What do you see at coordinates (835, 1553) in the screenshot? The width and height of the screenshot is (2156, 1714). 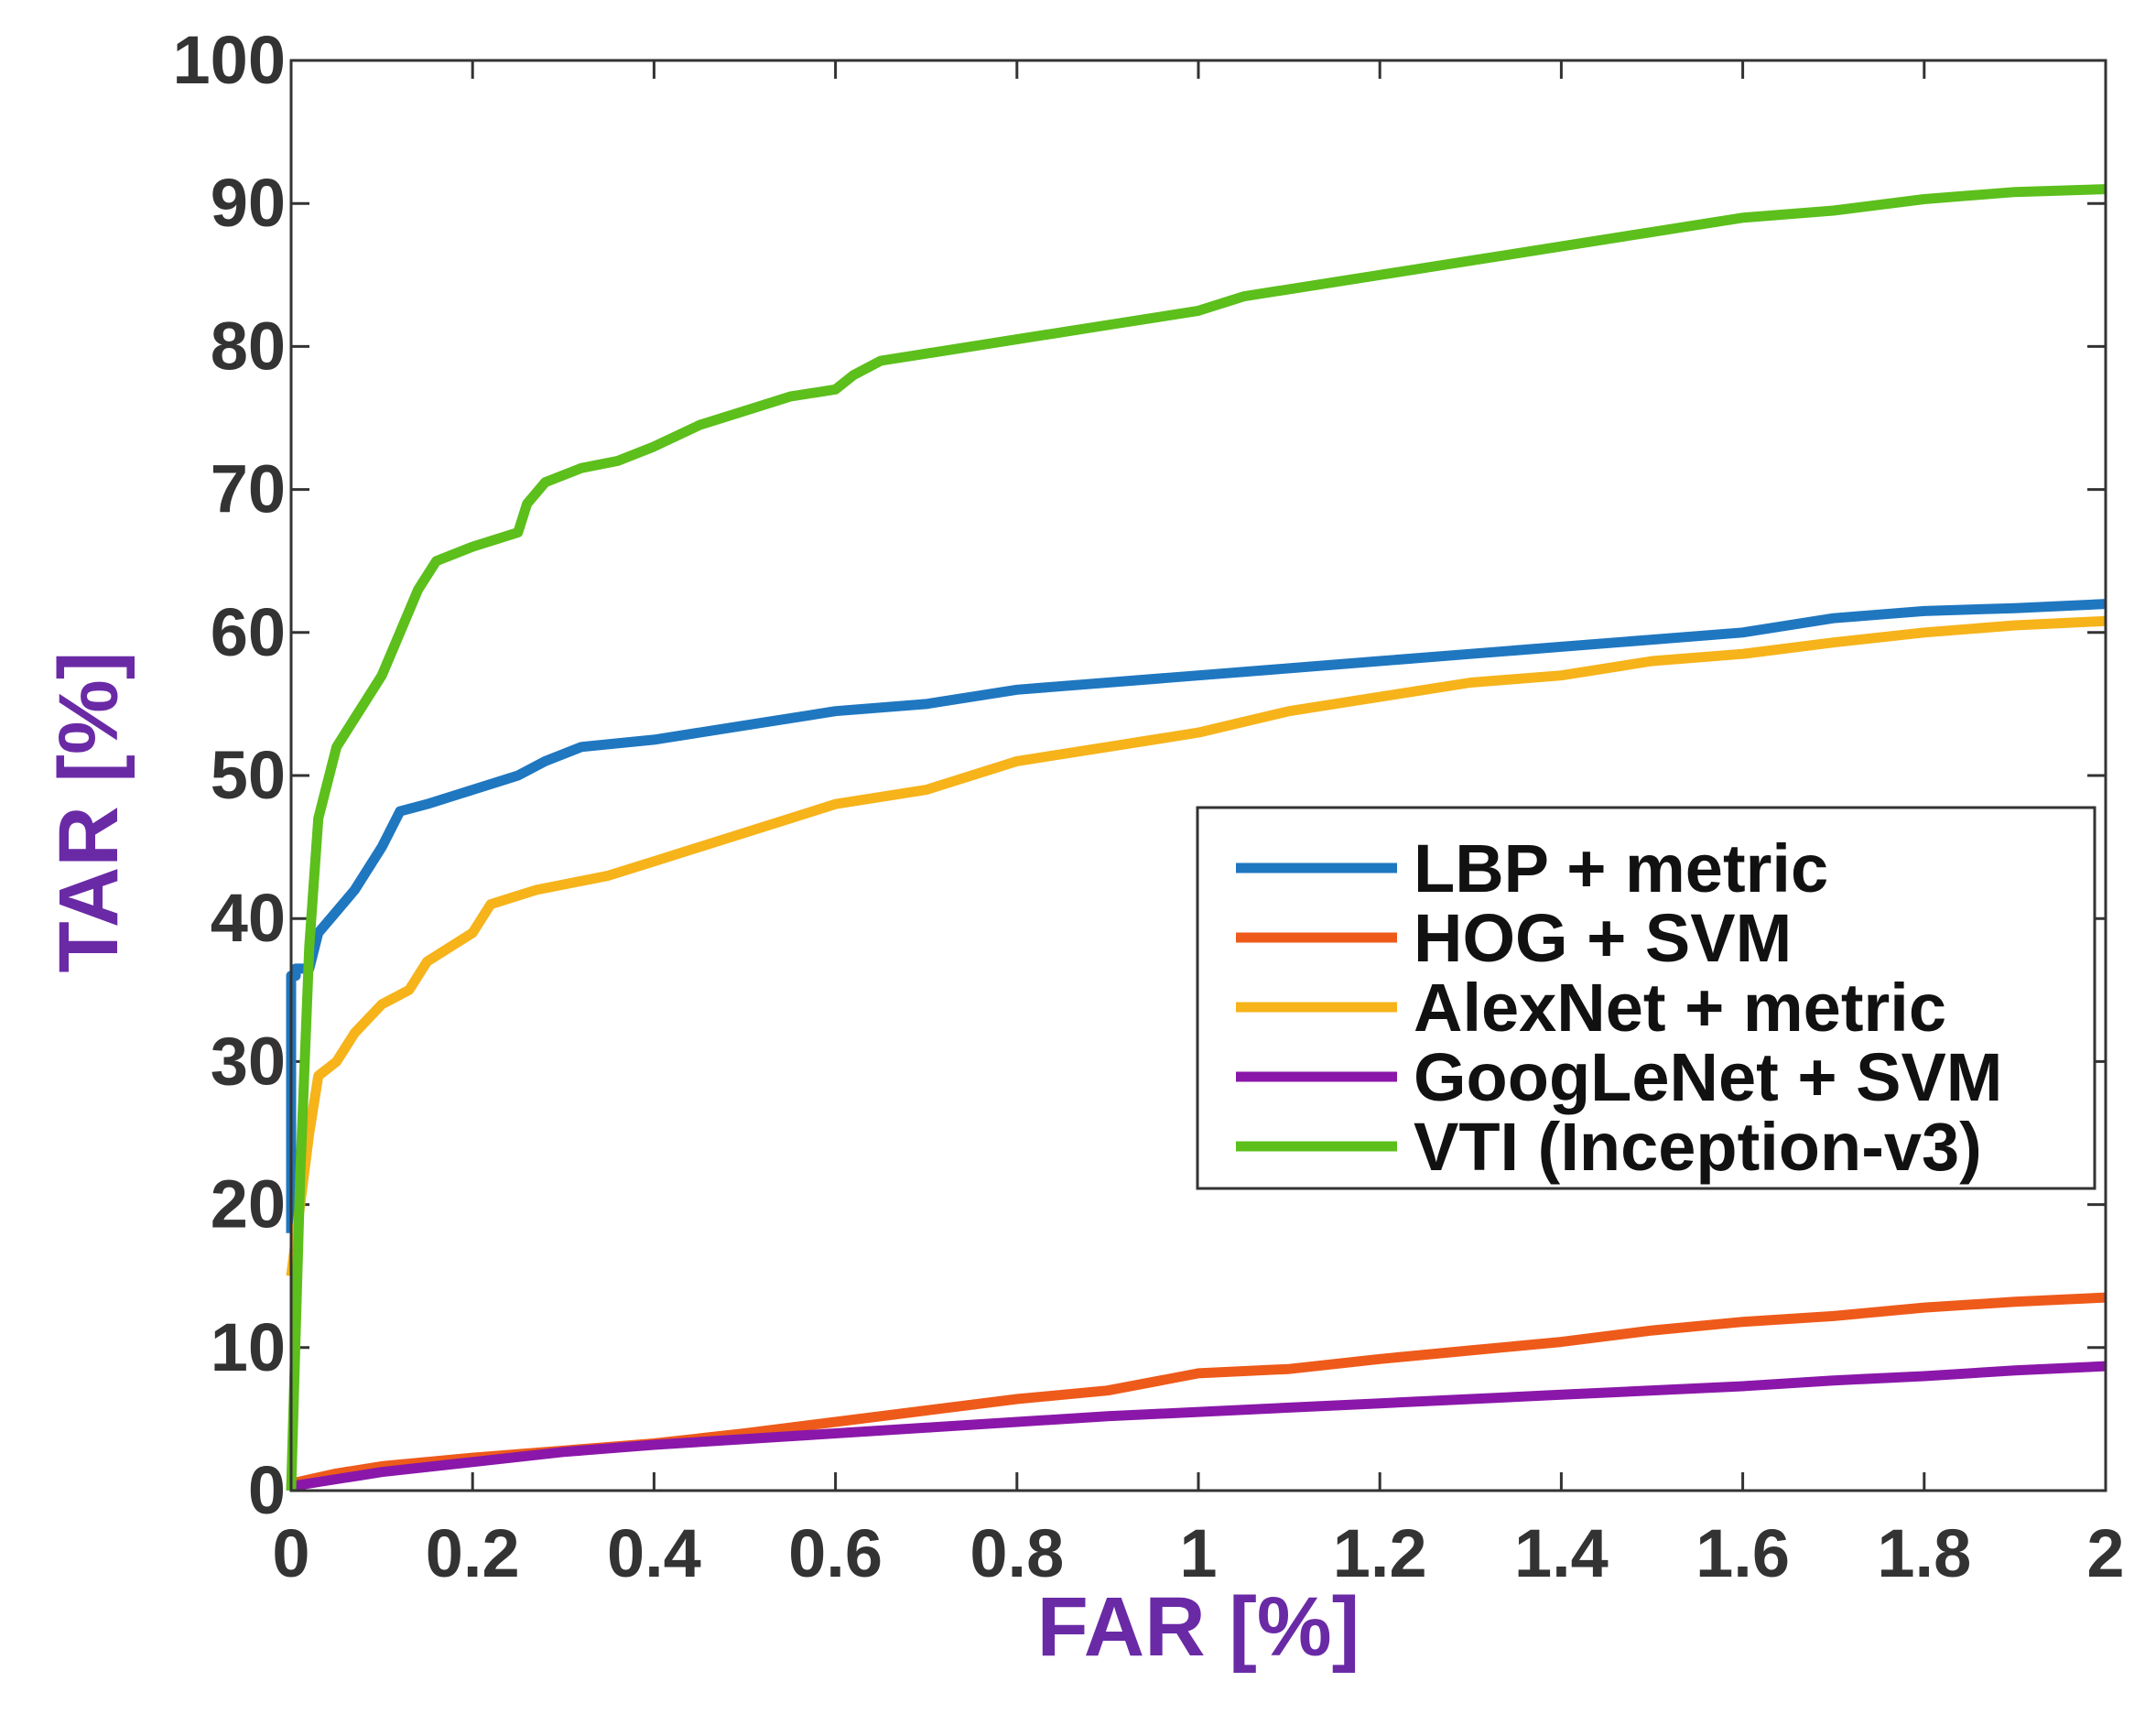 I see `x-tick-label: 0.6` at bounding box center [835, 1553].